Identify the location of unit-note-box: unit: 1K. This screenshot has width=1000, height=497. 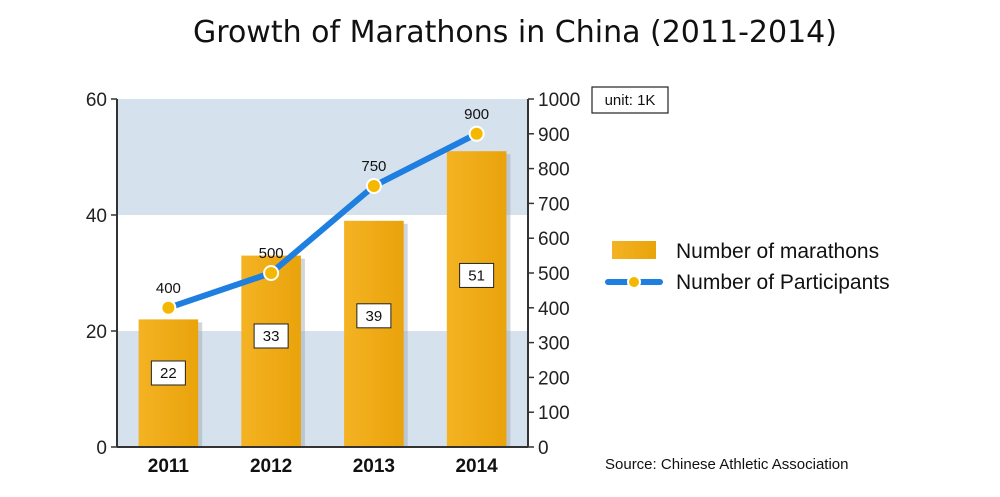
(630, 100).